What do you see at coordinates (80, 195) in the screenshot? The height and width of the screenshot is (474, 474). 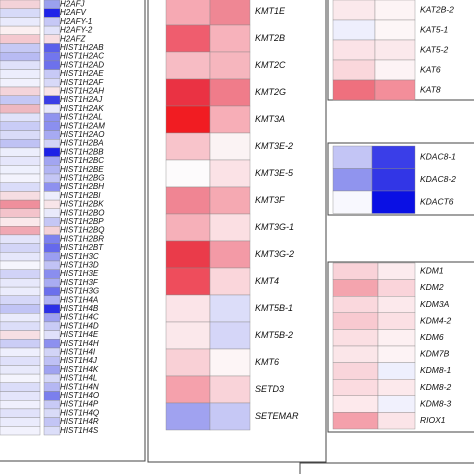 I see `row-label: HIST1H2BI` at bounding box center [80, 195].